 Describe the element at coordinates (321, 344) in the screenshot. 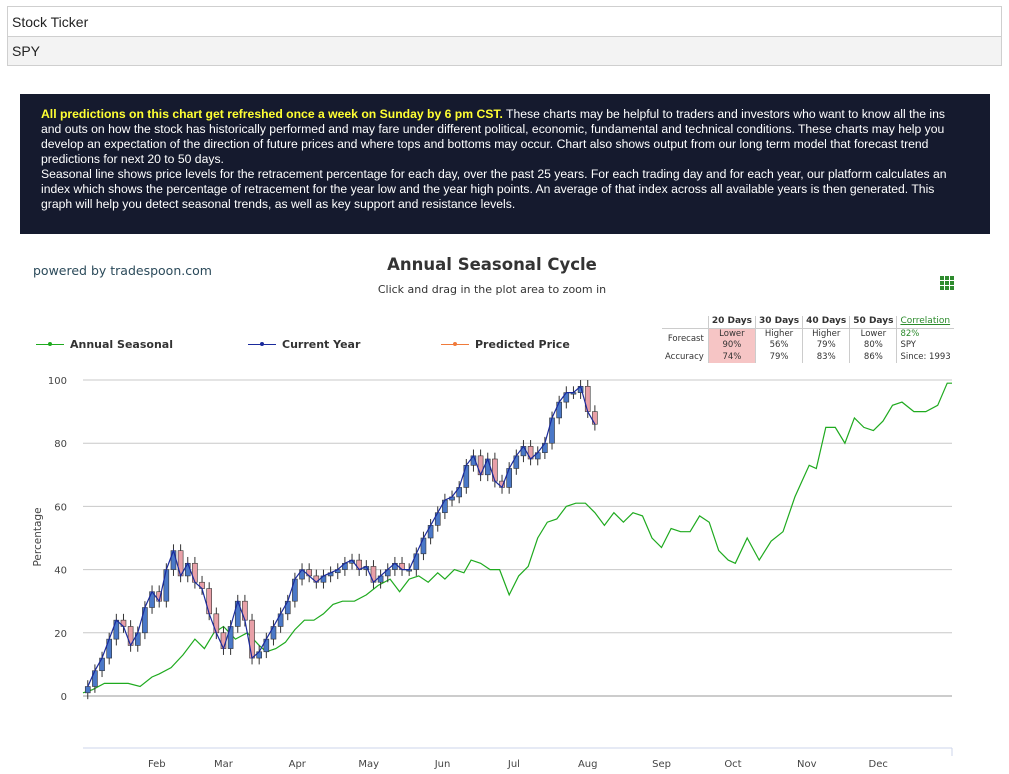

I see `legend-label: Current Year` at that location.